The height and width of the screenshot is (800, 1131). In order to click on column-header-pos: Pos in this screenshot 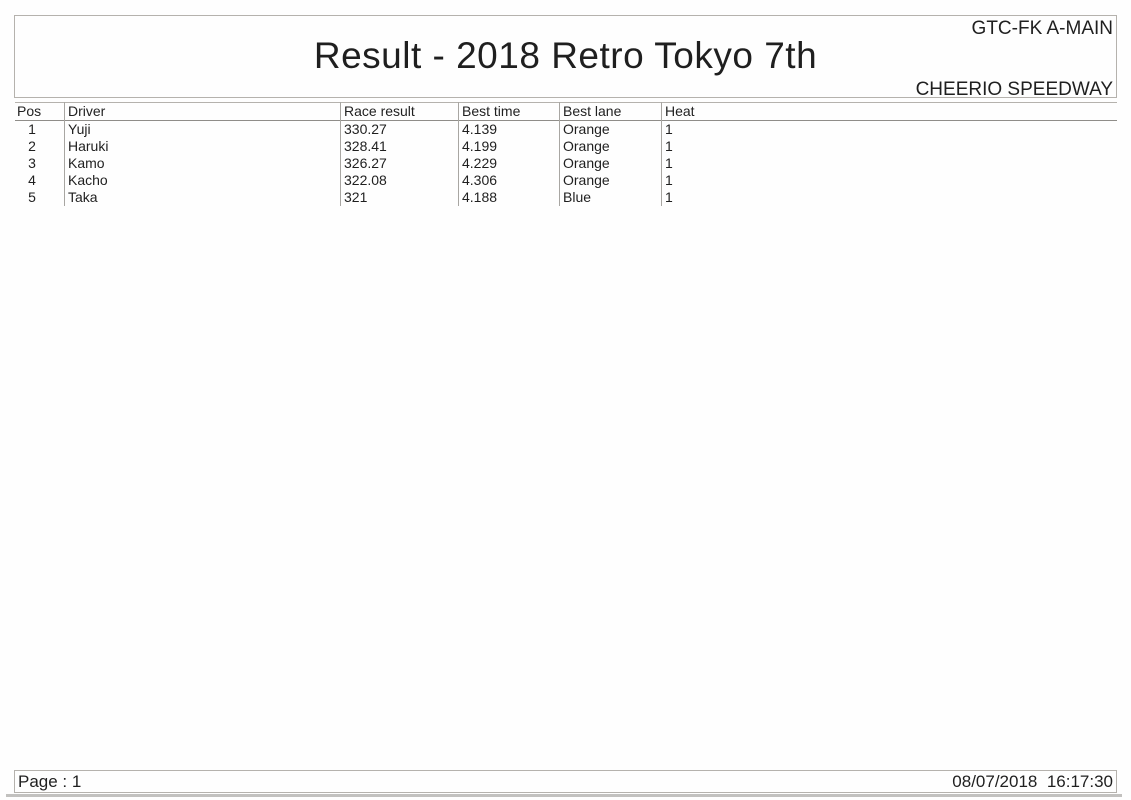, I will do `click(29, 111)`.